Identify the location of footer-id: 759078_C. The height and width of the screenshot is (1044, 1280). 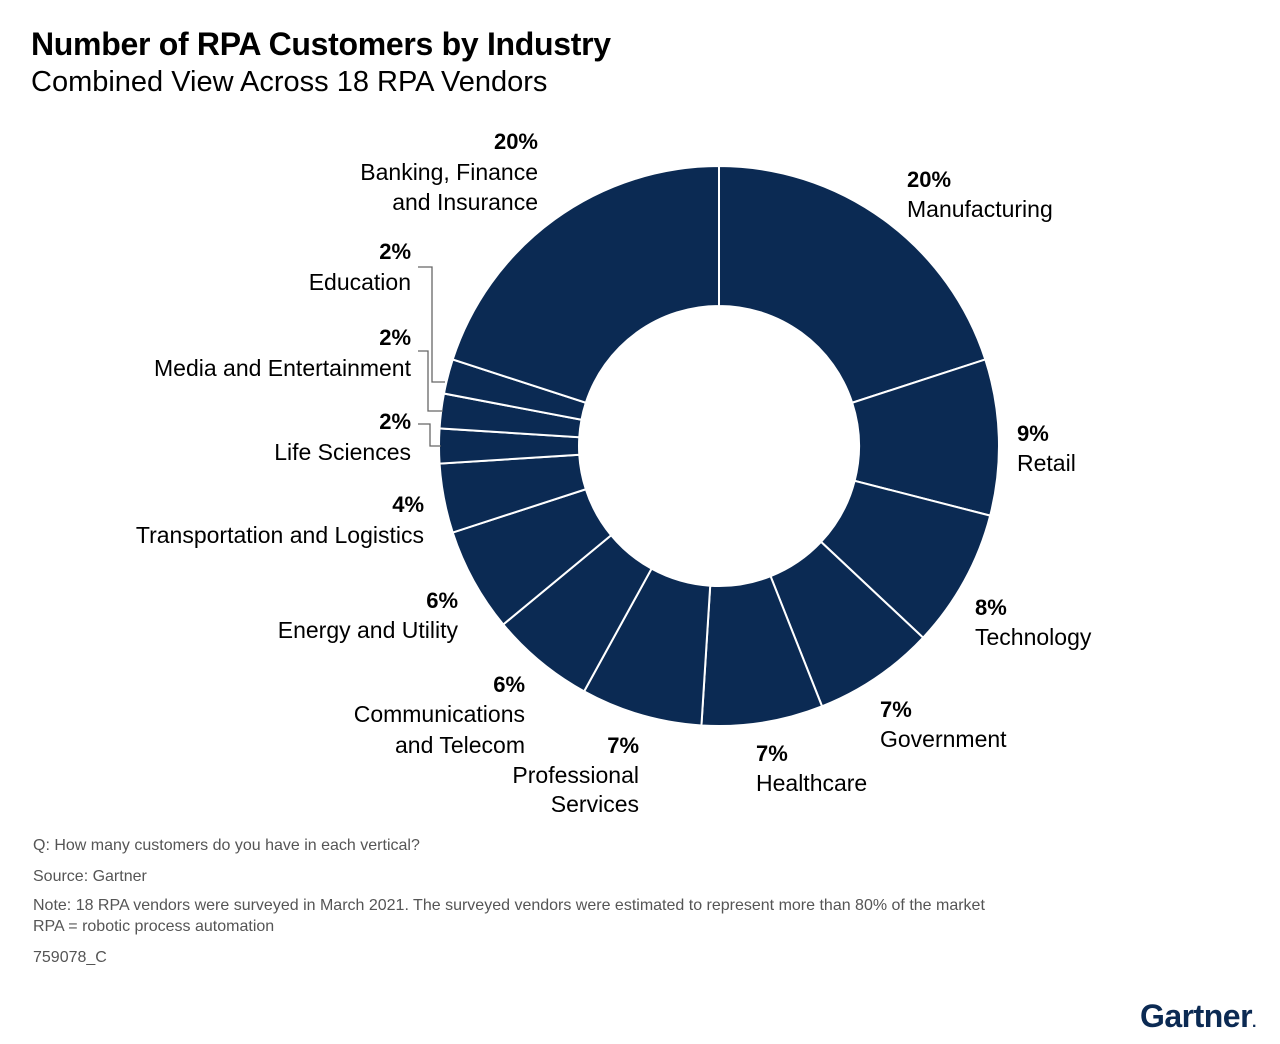
(70, 957).